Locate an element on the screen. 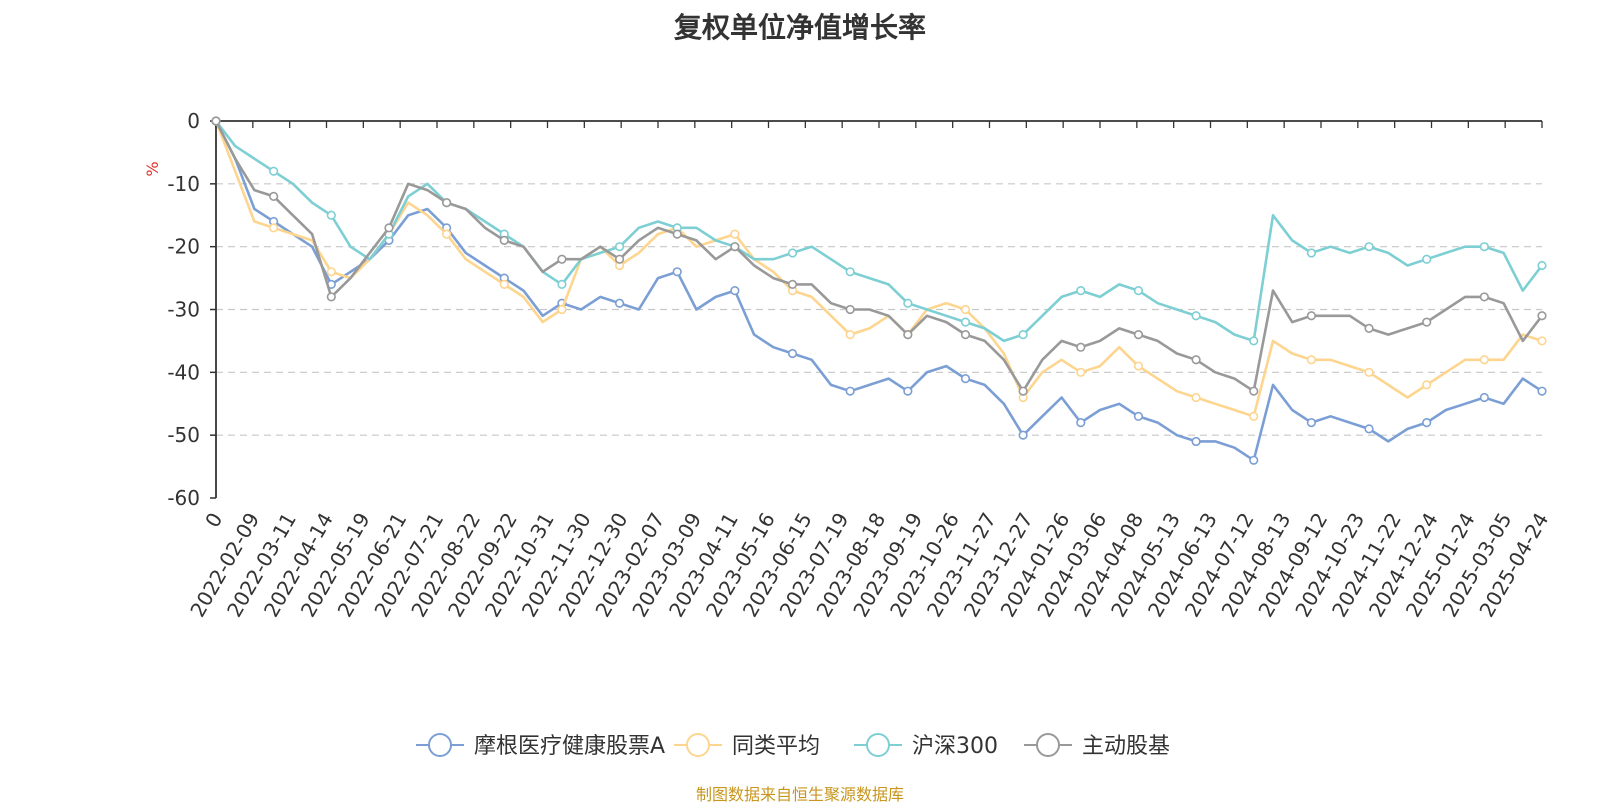 The height and width of the screenshot is (805, 1600). legend-label: 主动股基 is located at coordinates (1126, 746).